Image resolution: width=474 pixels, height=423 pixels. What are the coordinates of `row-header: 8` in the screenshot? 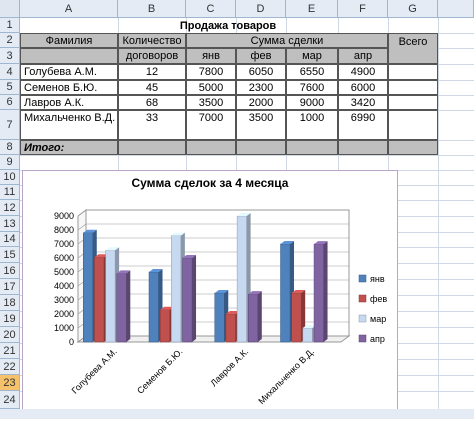 It's located at (10, 147).